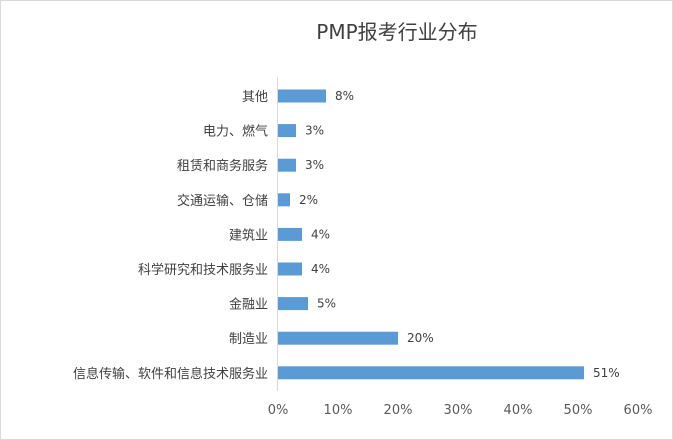 The width and height of the screenshot is (673, 440). What do you see at coordinates (398, 410) in the screenshot?
I see `x-tick-label: 20%` at bounding box center [398, 410].